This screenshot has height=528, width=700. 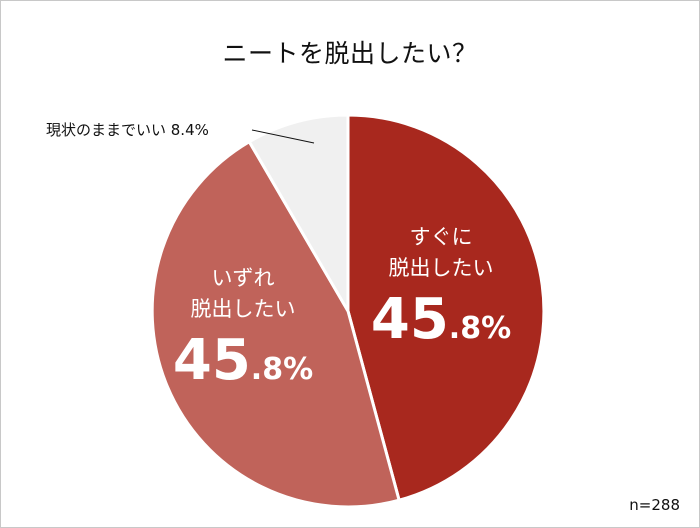 I want to click on slice-name-line1: すぐに, so click(x=441, y=237).